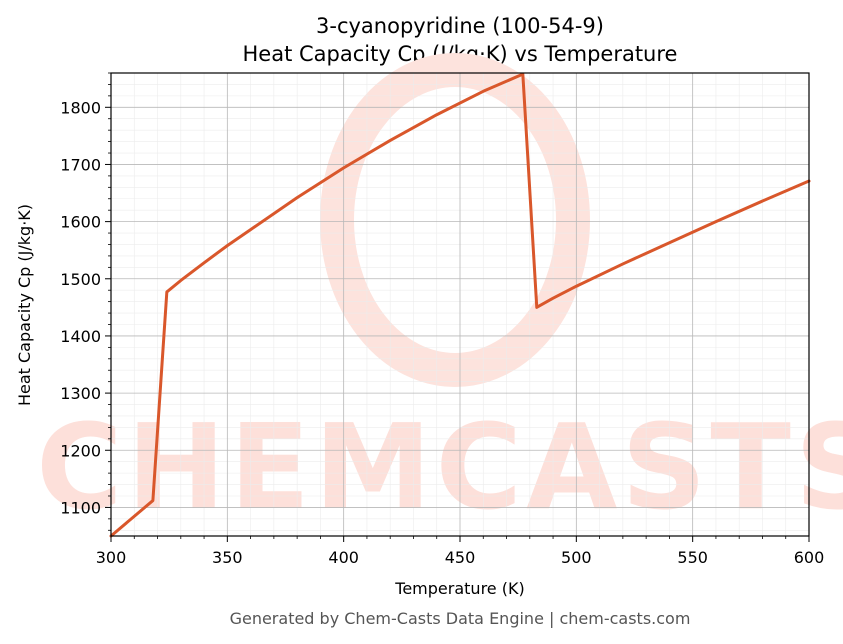 This screenshot has width=843, height=644. Describe the element at coordinates (80, 393) in the screenshot. I see `y-tick-label: 1300` at that location.